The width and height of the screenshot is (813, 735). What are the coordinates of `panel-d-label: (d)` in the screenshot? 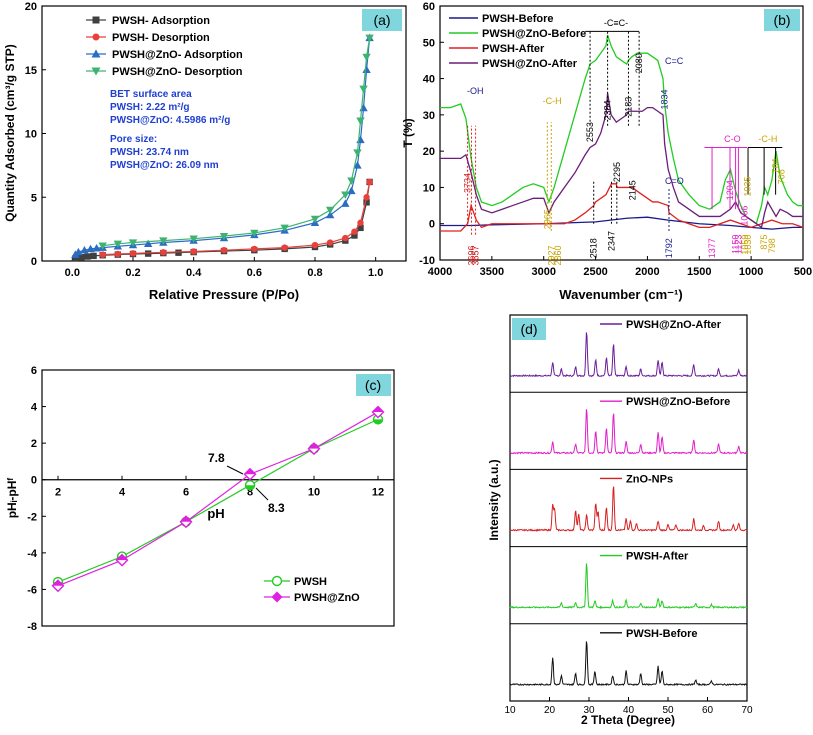 It's located at (528, 329).